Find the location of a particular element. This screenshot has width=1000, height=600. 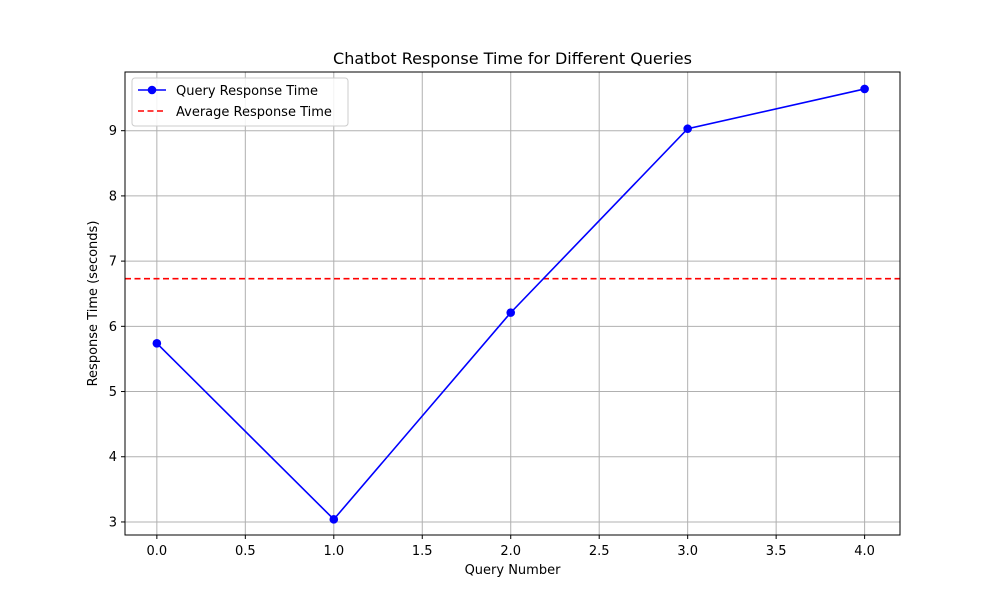

x-tick-label: 2.0 is located at coordinates (510, 551).